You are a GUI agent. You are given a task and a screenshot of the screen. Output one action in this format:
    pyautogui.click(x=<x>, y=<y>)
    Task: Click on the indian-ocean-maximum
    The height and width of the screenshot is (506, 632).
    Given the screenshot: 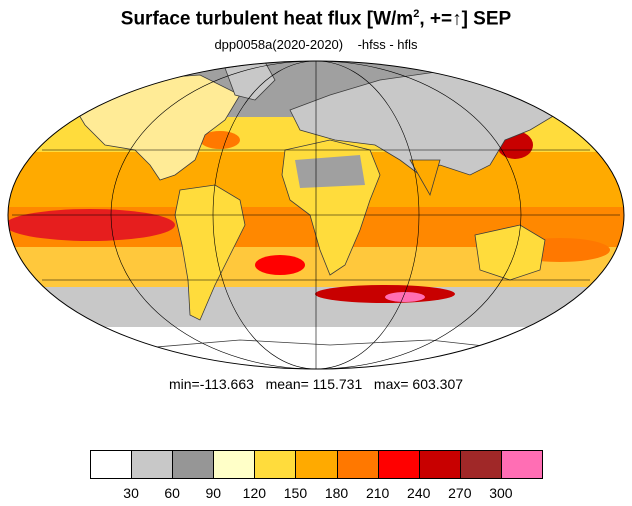 What is the action you would take?
    pyautogui.click(x=385, y=294)
    